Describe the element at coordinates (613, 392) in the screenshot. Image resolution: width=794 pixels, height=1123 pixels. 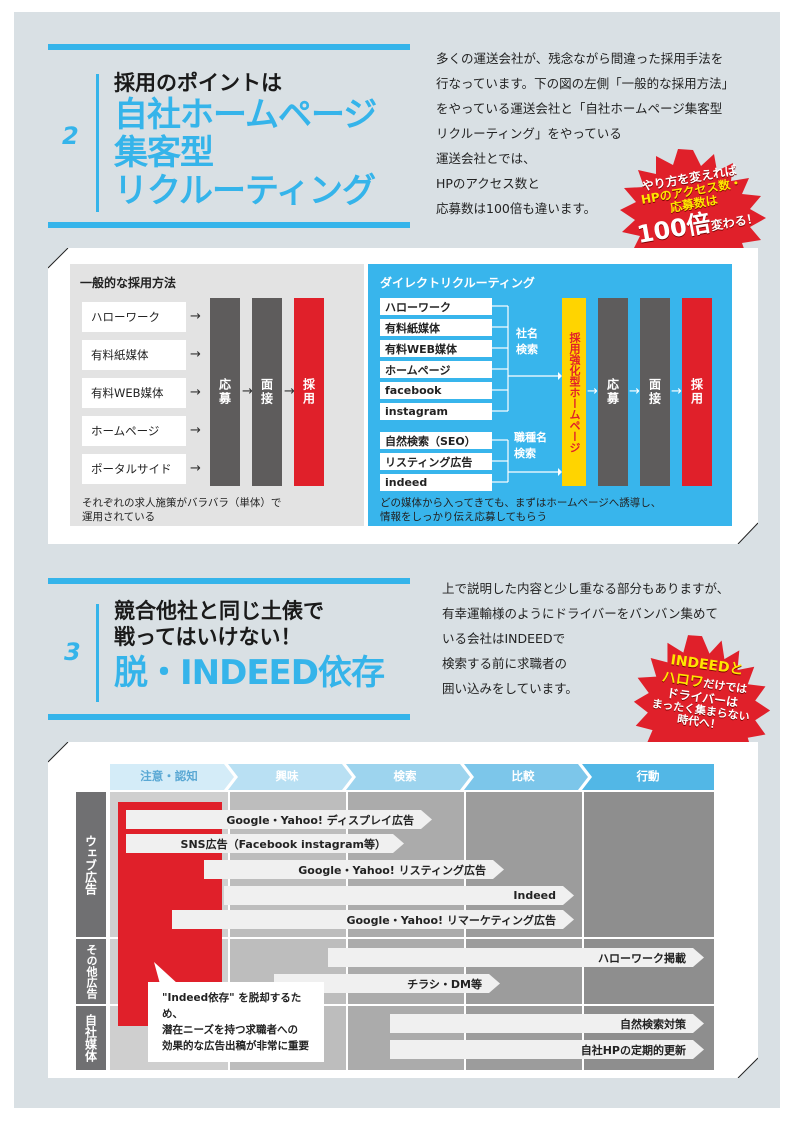
I see `direct-step-apply: 応募` at that location.